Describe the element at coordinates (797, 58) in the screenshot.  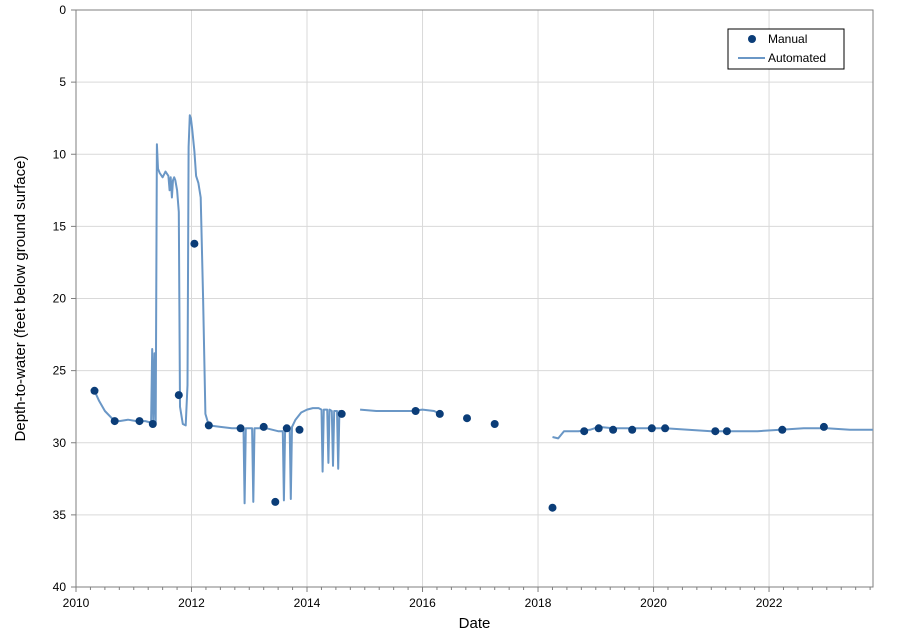
I see `legend-automated-label: Automated` at that location.